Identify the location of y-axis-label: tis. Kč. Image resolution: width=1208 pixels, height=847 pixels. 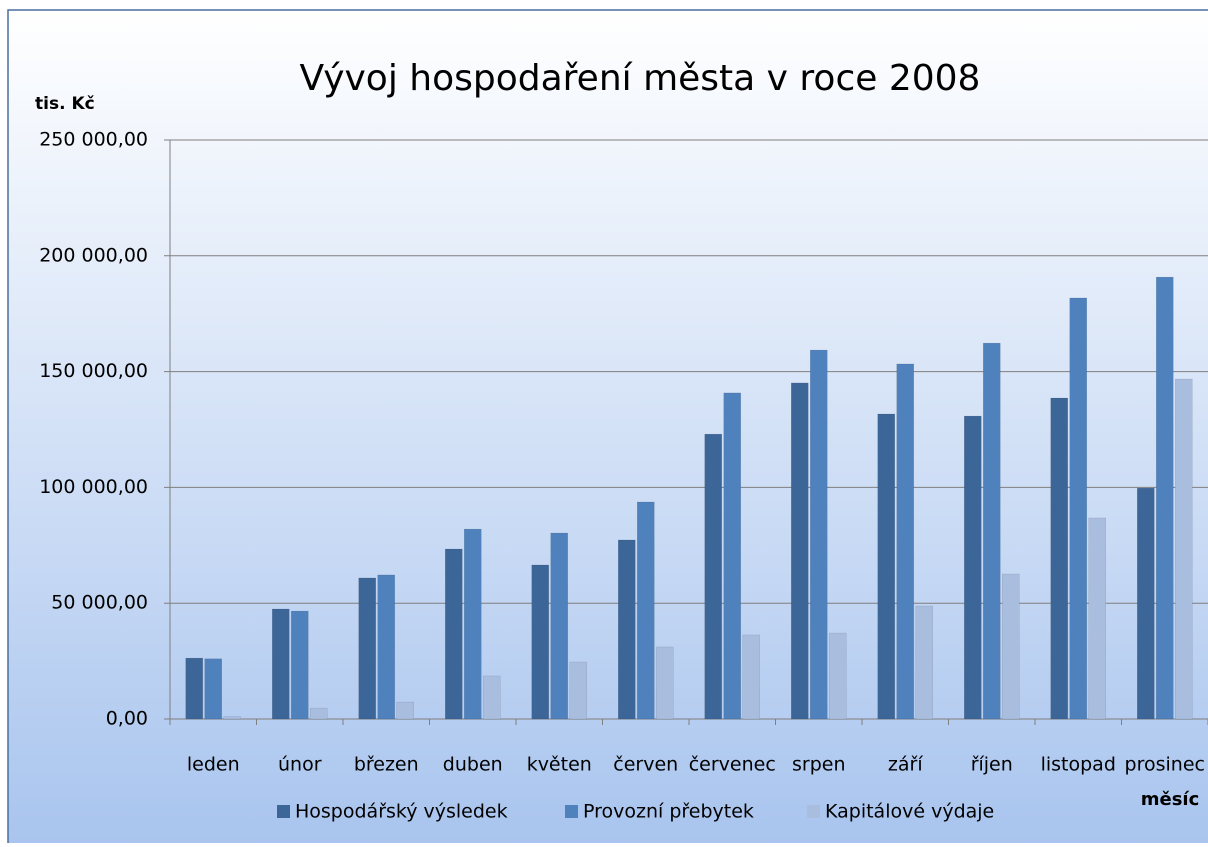
(65, 104).